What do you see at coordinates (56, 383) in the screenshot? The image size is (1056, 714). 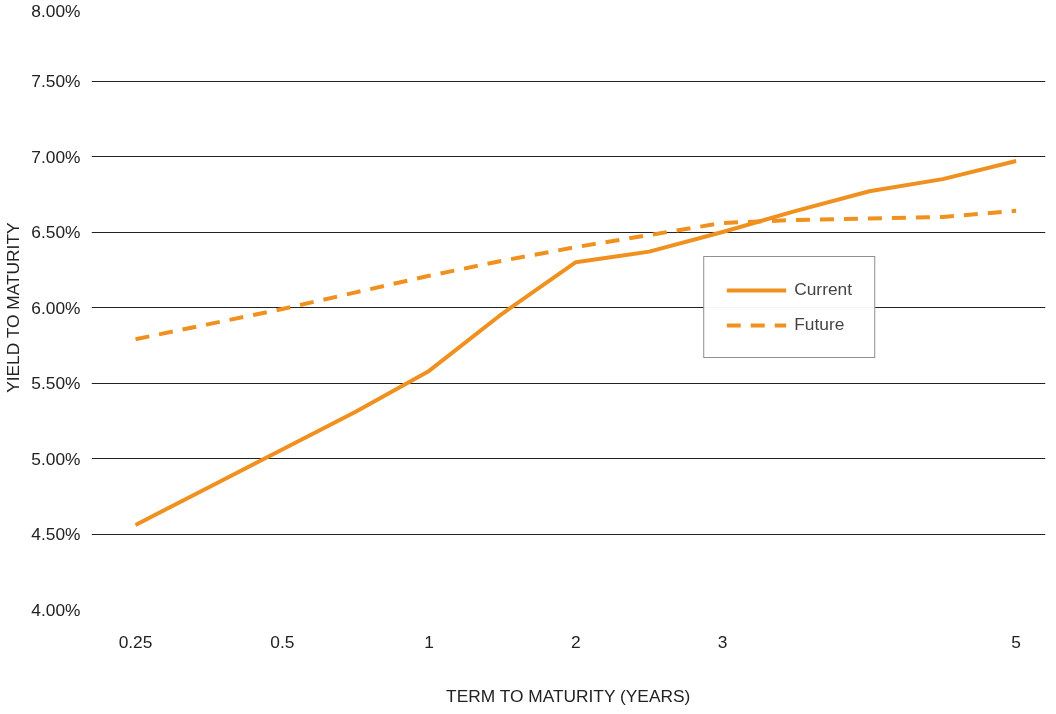 I see `y-tick-label: 5.50%` at bounding box center [56, 383].